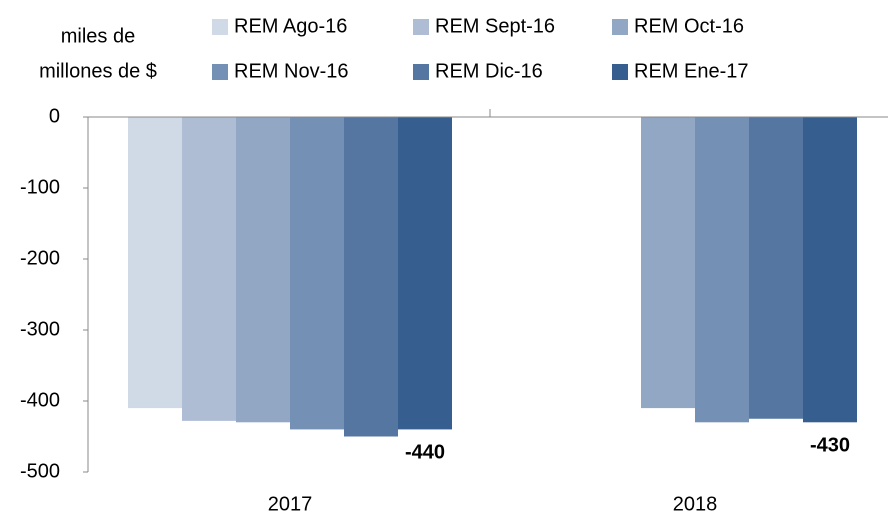 The image size is (888, 517). I want to click on y-tick-label: -400, so click(40, 400).